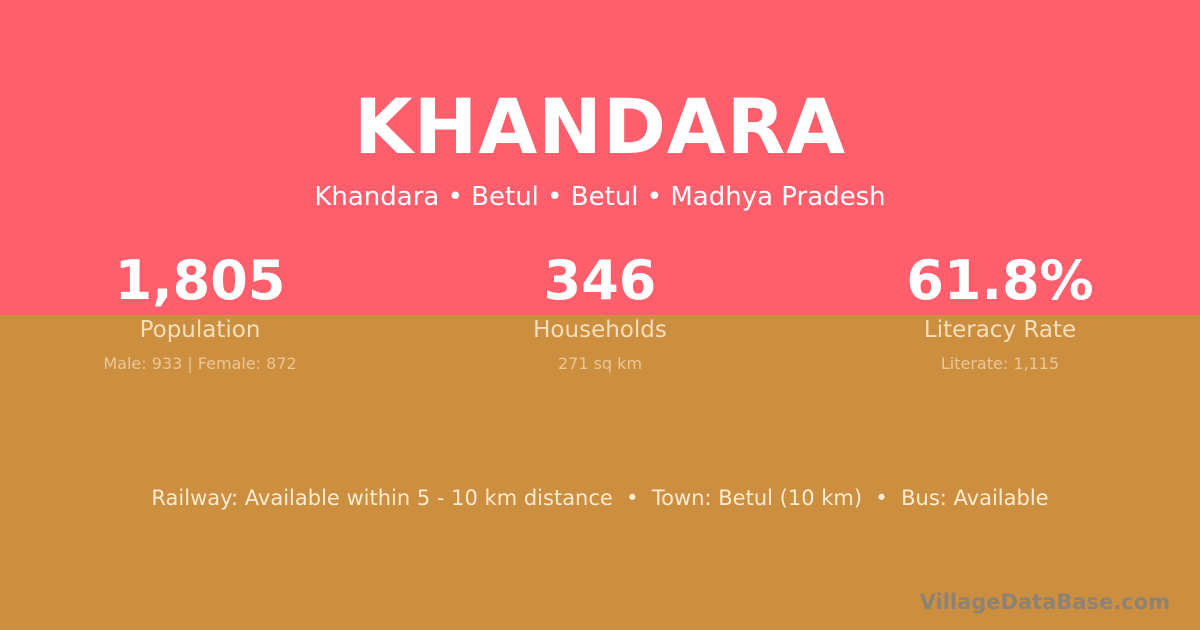 Image resolution: width=1200 pixels, height=630 pixels. What do you see at coordinates (200, 363) in the screenshot?
I see `stat-detail: Male: 933 | Female: 872` at bounding box center [200, 363].